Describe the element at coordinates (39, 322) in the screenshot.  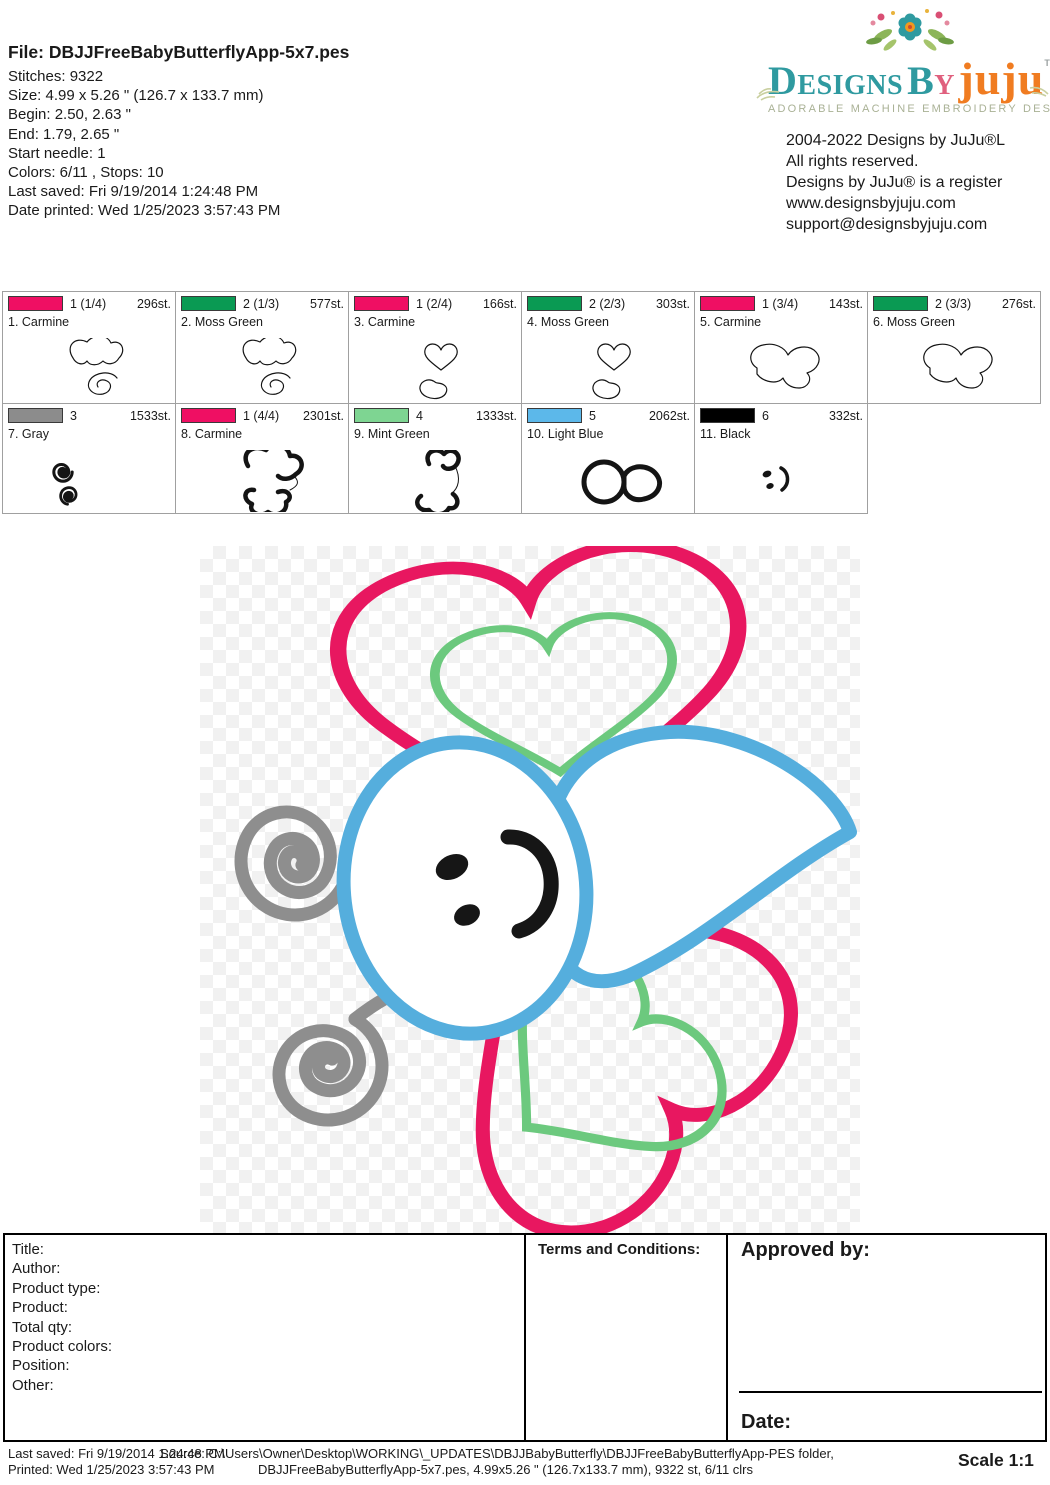
I see `thread-color-name: 1. Carmine` at that location.